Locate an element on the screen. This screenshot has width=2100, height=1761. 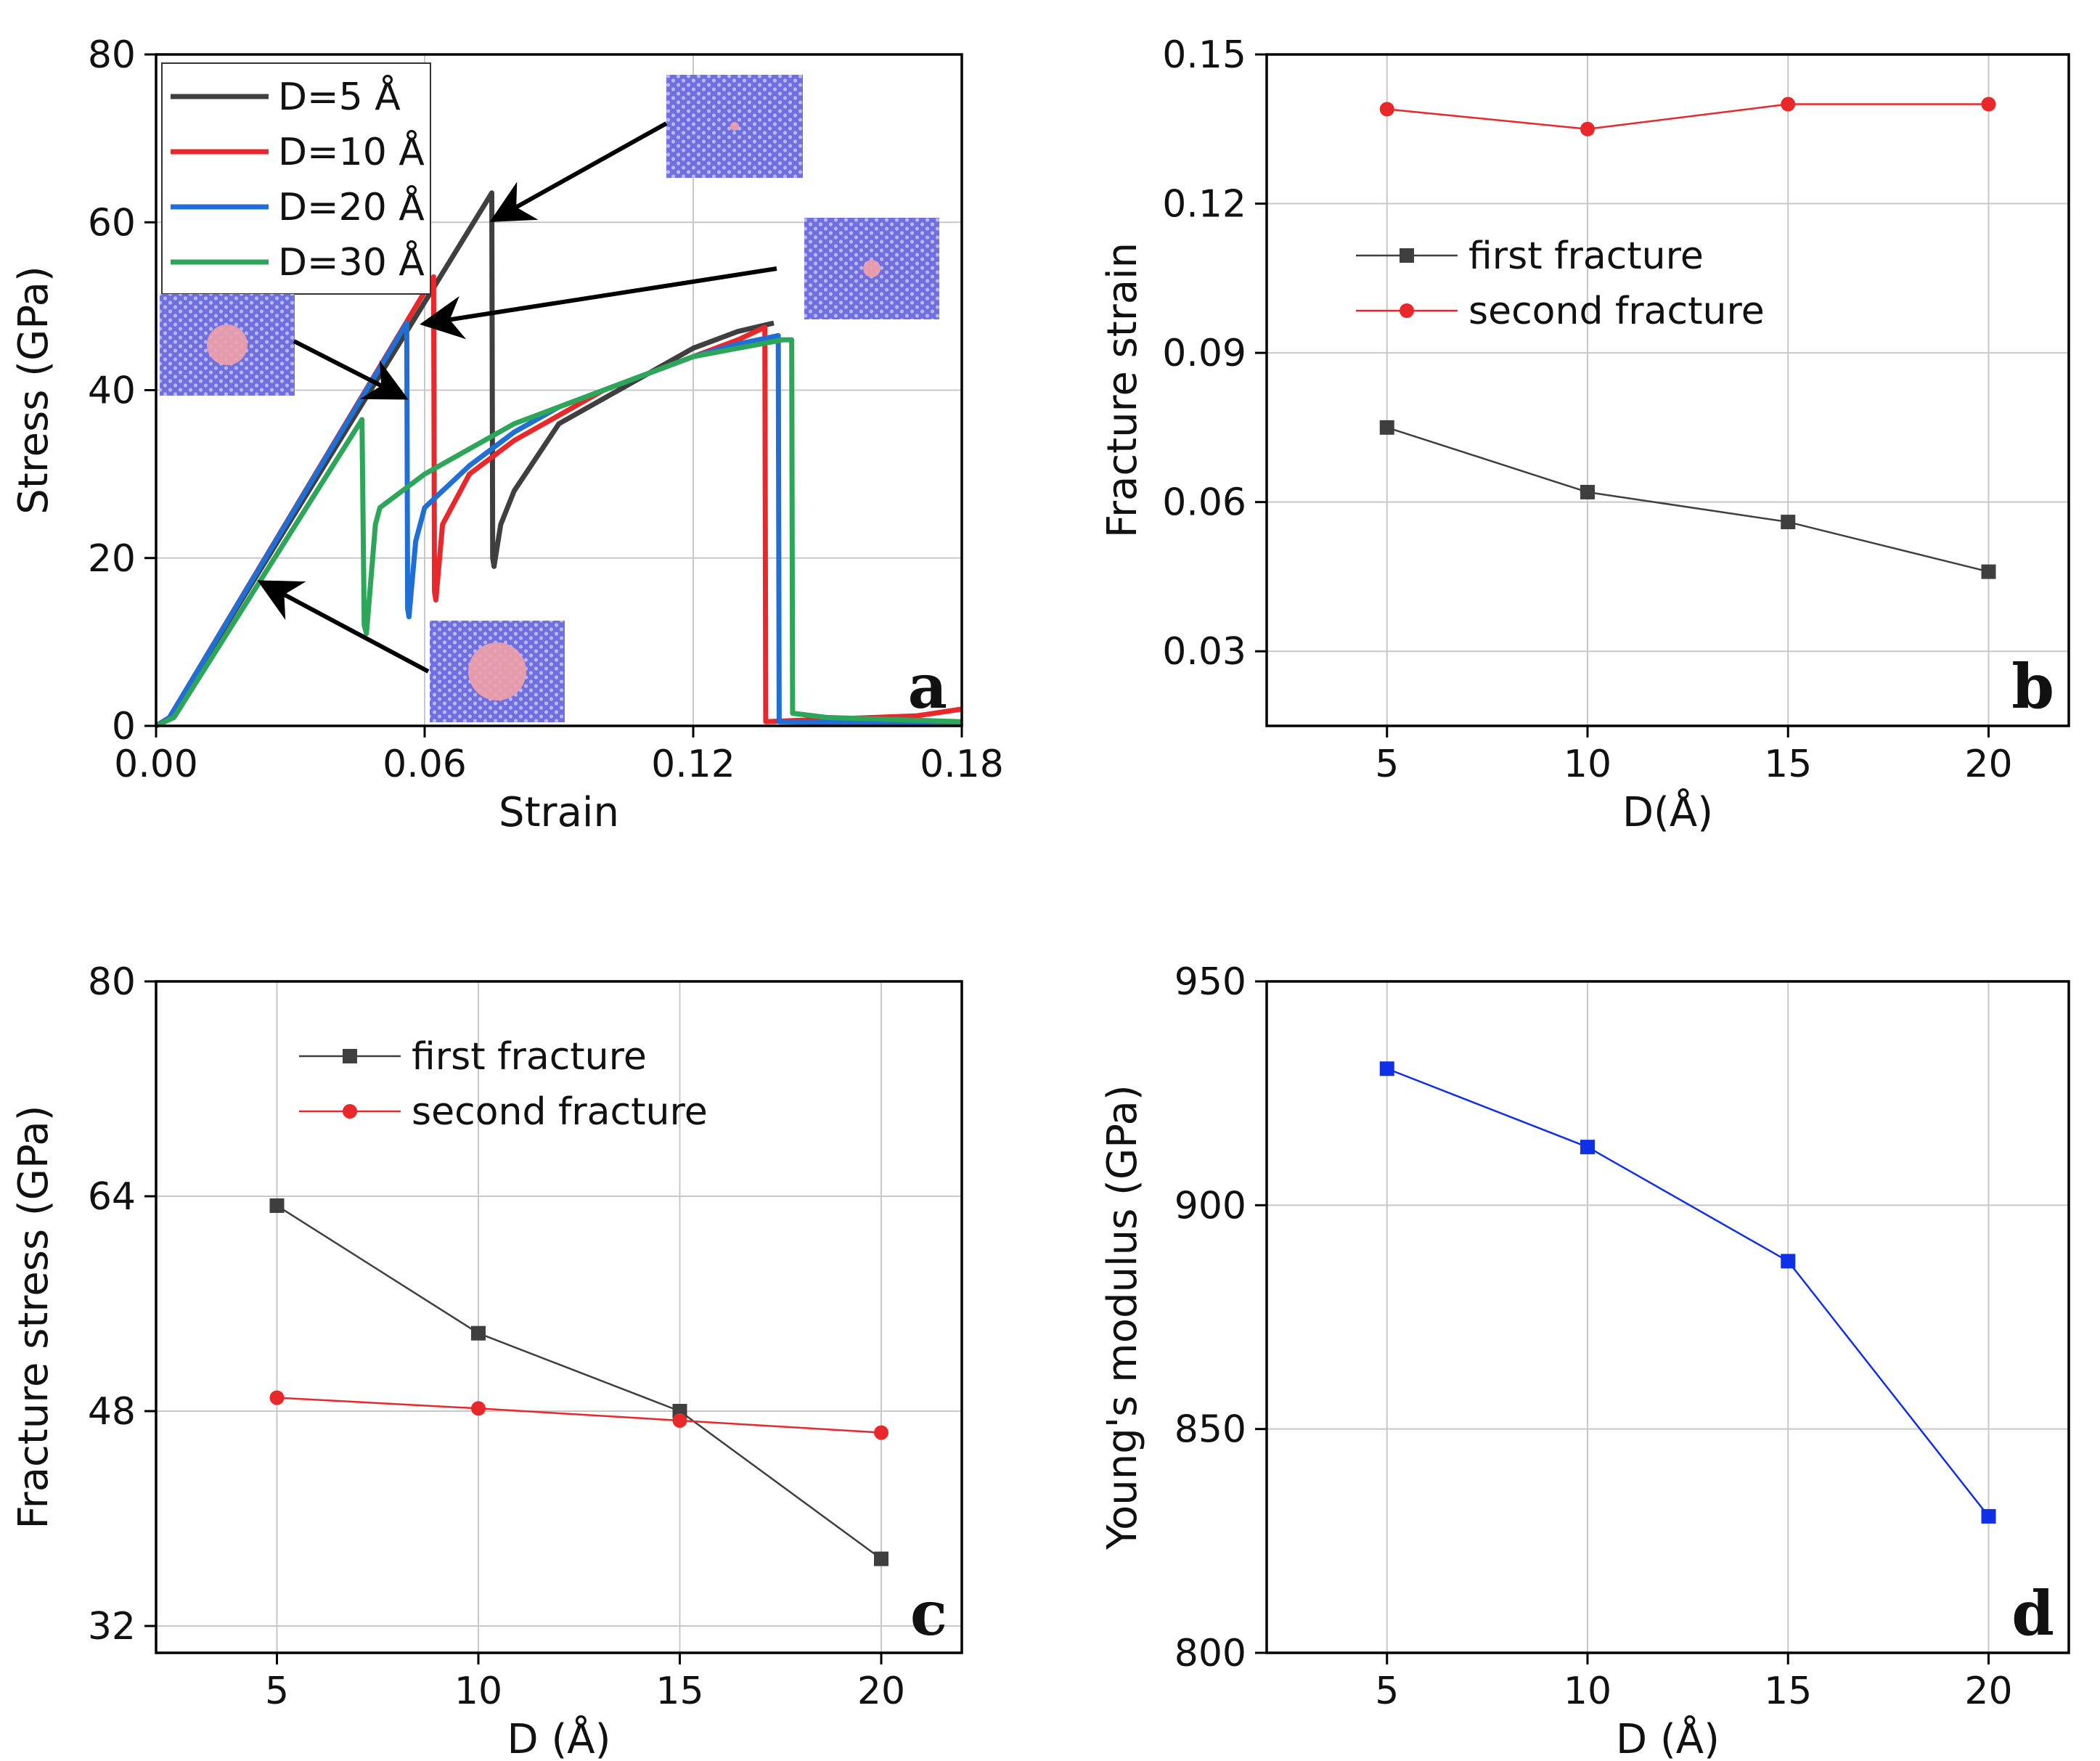
series-d-20- is located at coordinates (558, 524).